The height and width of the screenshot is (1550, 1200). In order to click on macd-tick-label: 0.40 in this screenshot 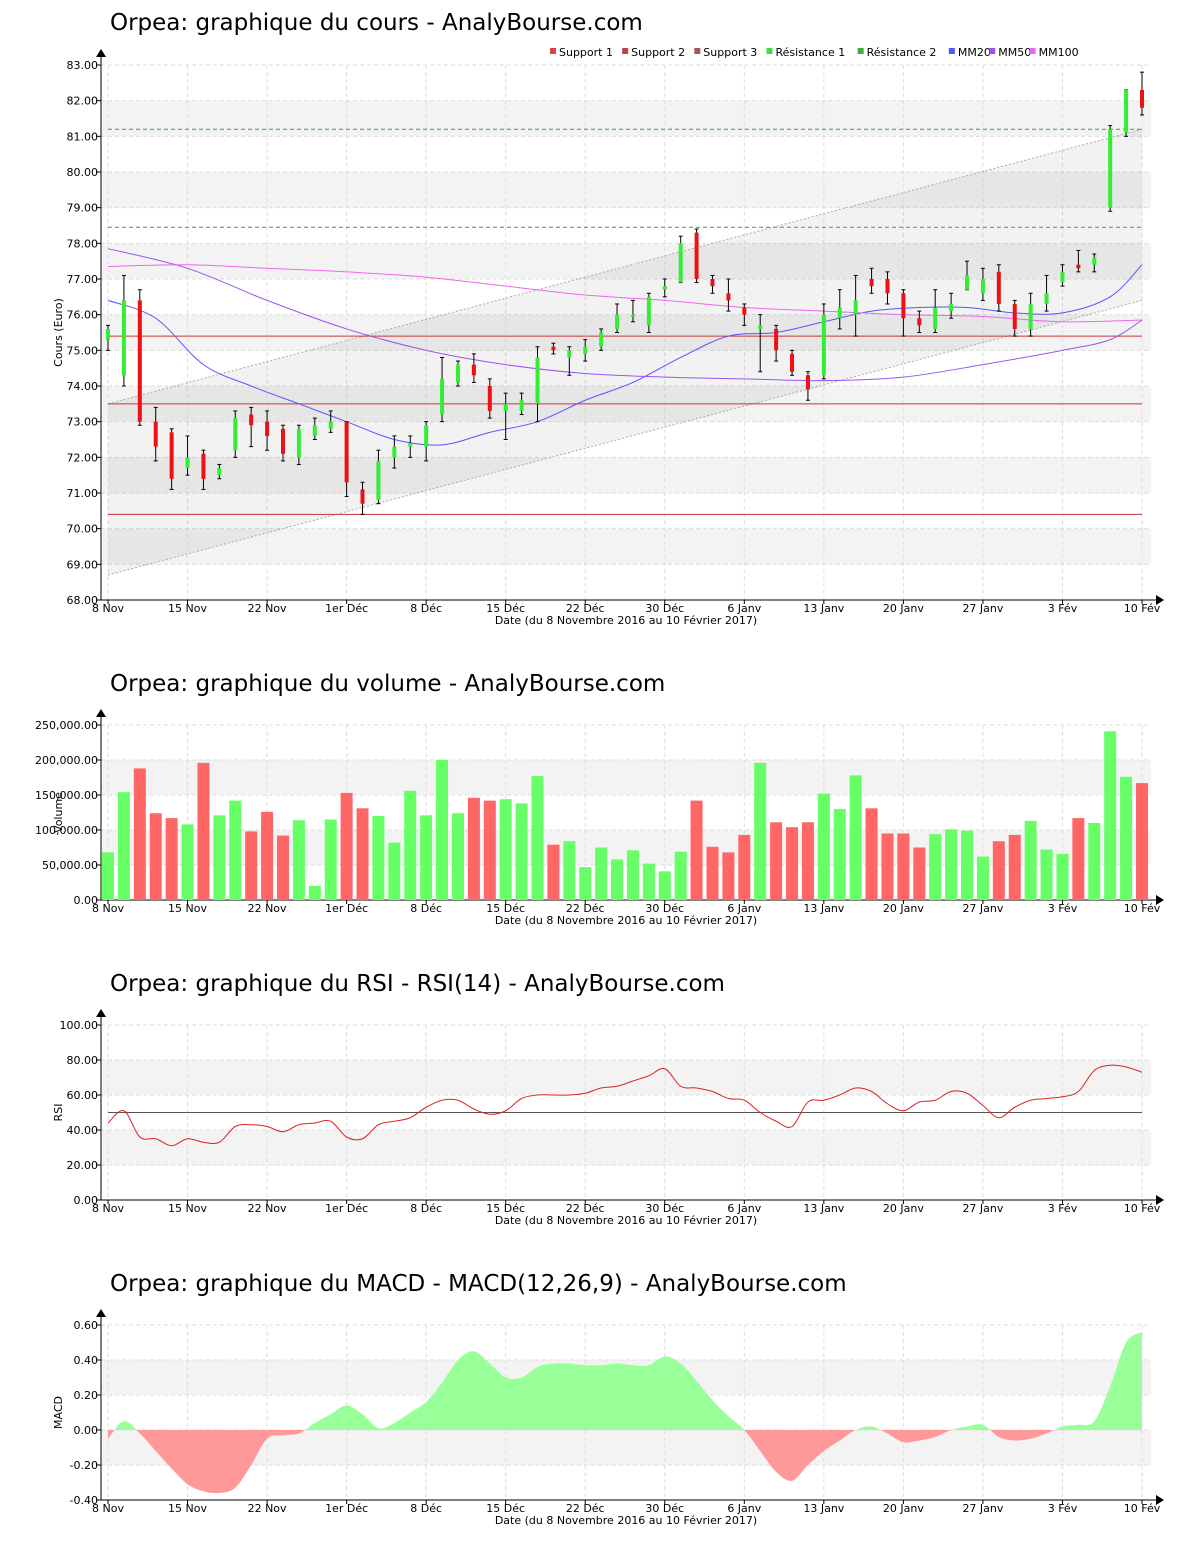, I will do `click(86, 1360)`.